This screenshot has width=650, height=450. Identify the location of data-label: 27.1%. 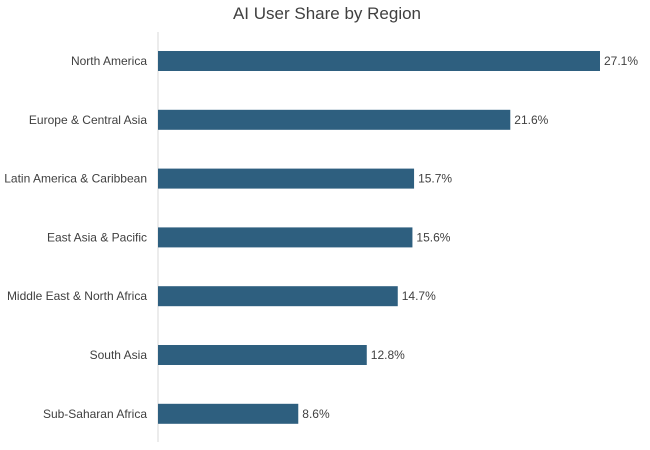
(621, 61).